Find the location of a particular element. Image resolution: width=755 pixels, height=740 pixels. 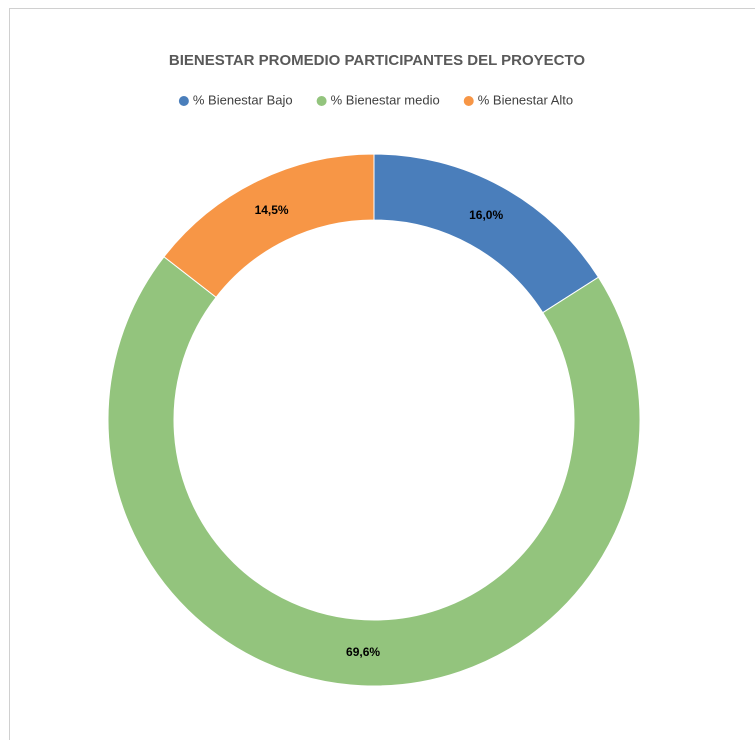

legend-label: % Bienestar Alto is located at coordinates (525, 99).